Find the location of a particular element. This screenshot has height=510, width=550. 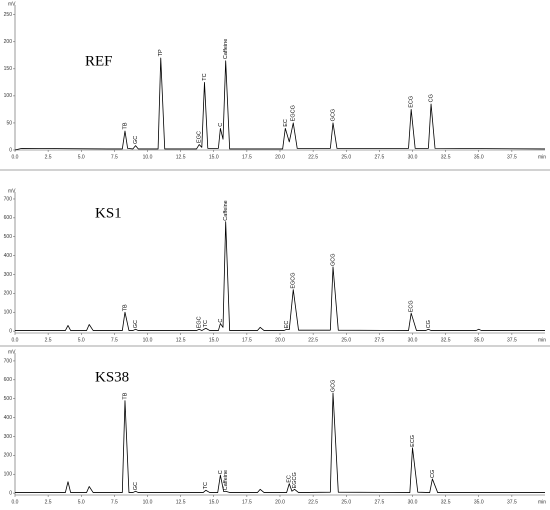

panel-title: KS1 is located at coordinates (108, 213).